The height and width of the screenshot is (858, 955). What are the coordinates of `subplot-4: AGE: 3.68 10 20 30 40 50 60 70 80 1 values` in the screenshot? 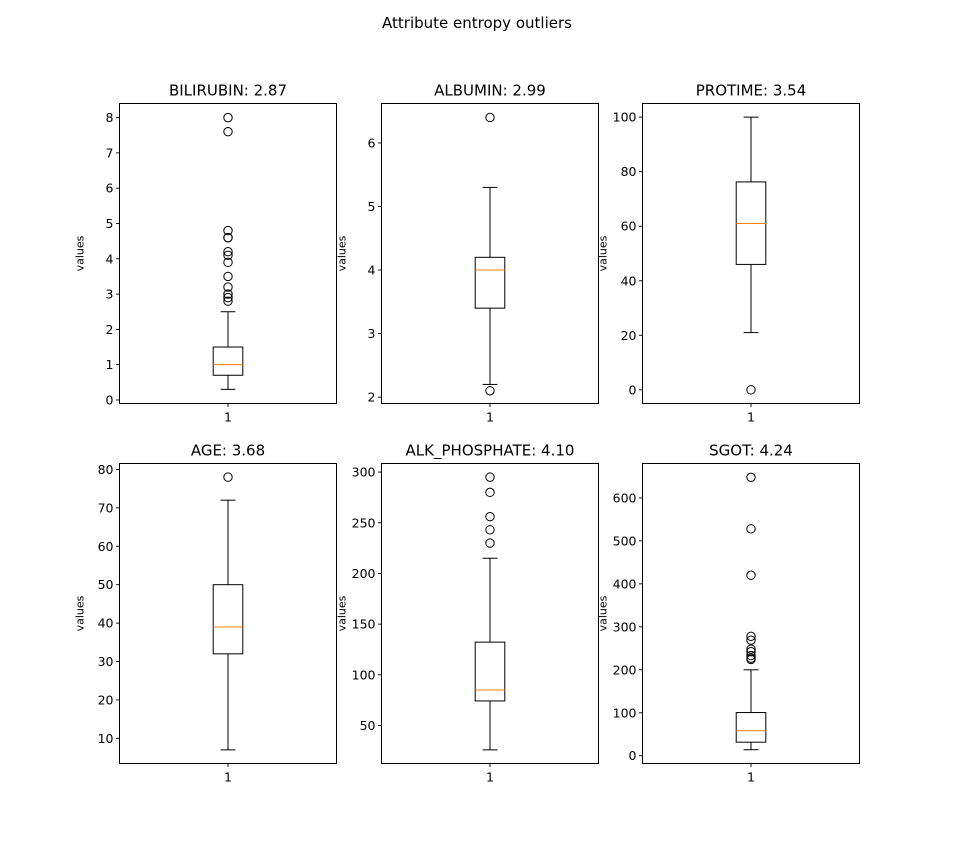 It's located at (205, 613).